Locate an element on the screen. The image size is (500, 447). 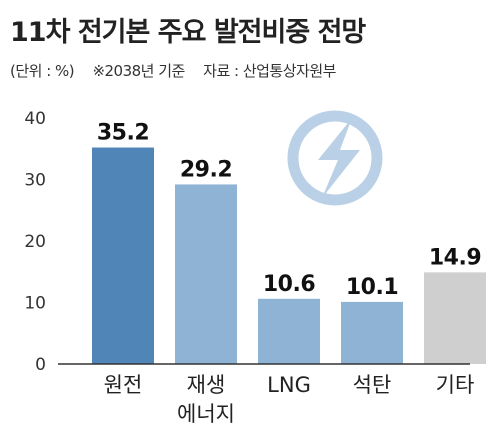
value-label: 10.6 is located at coordinates (289, 284).